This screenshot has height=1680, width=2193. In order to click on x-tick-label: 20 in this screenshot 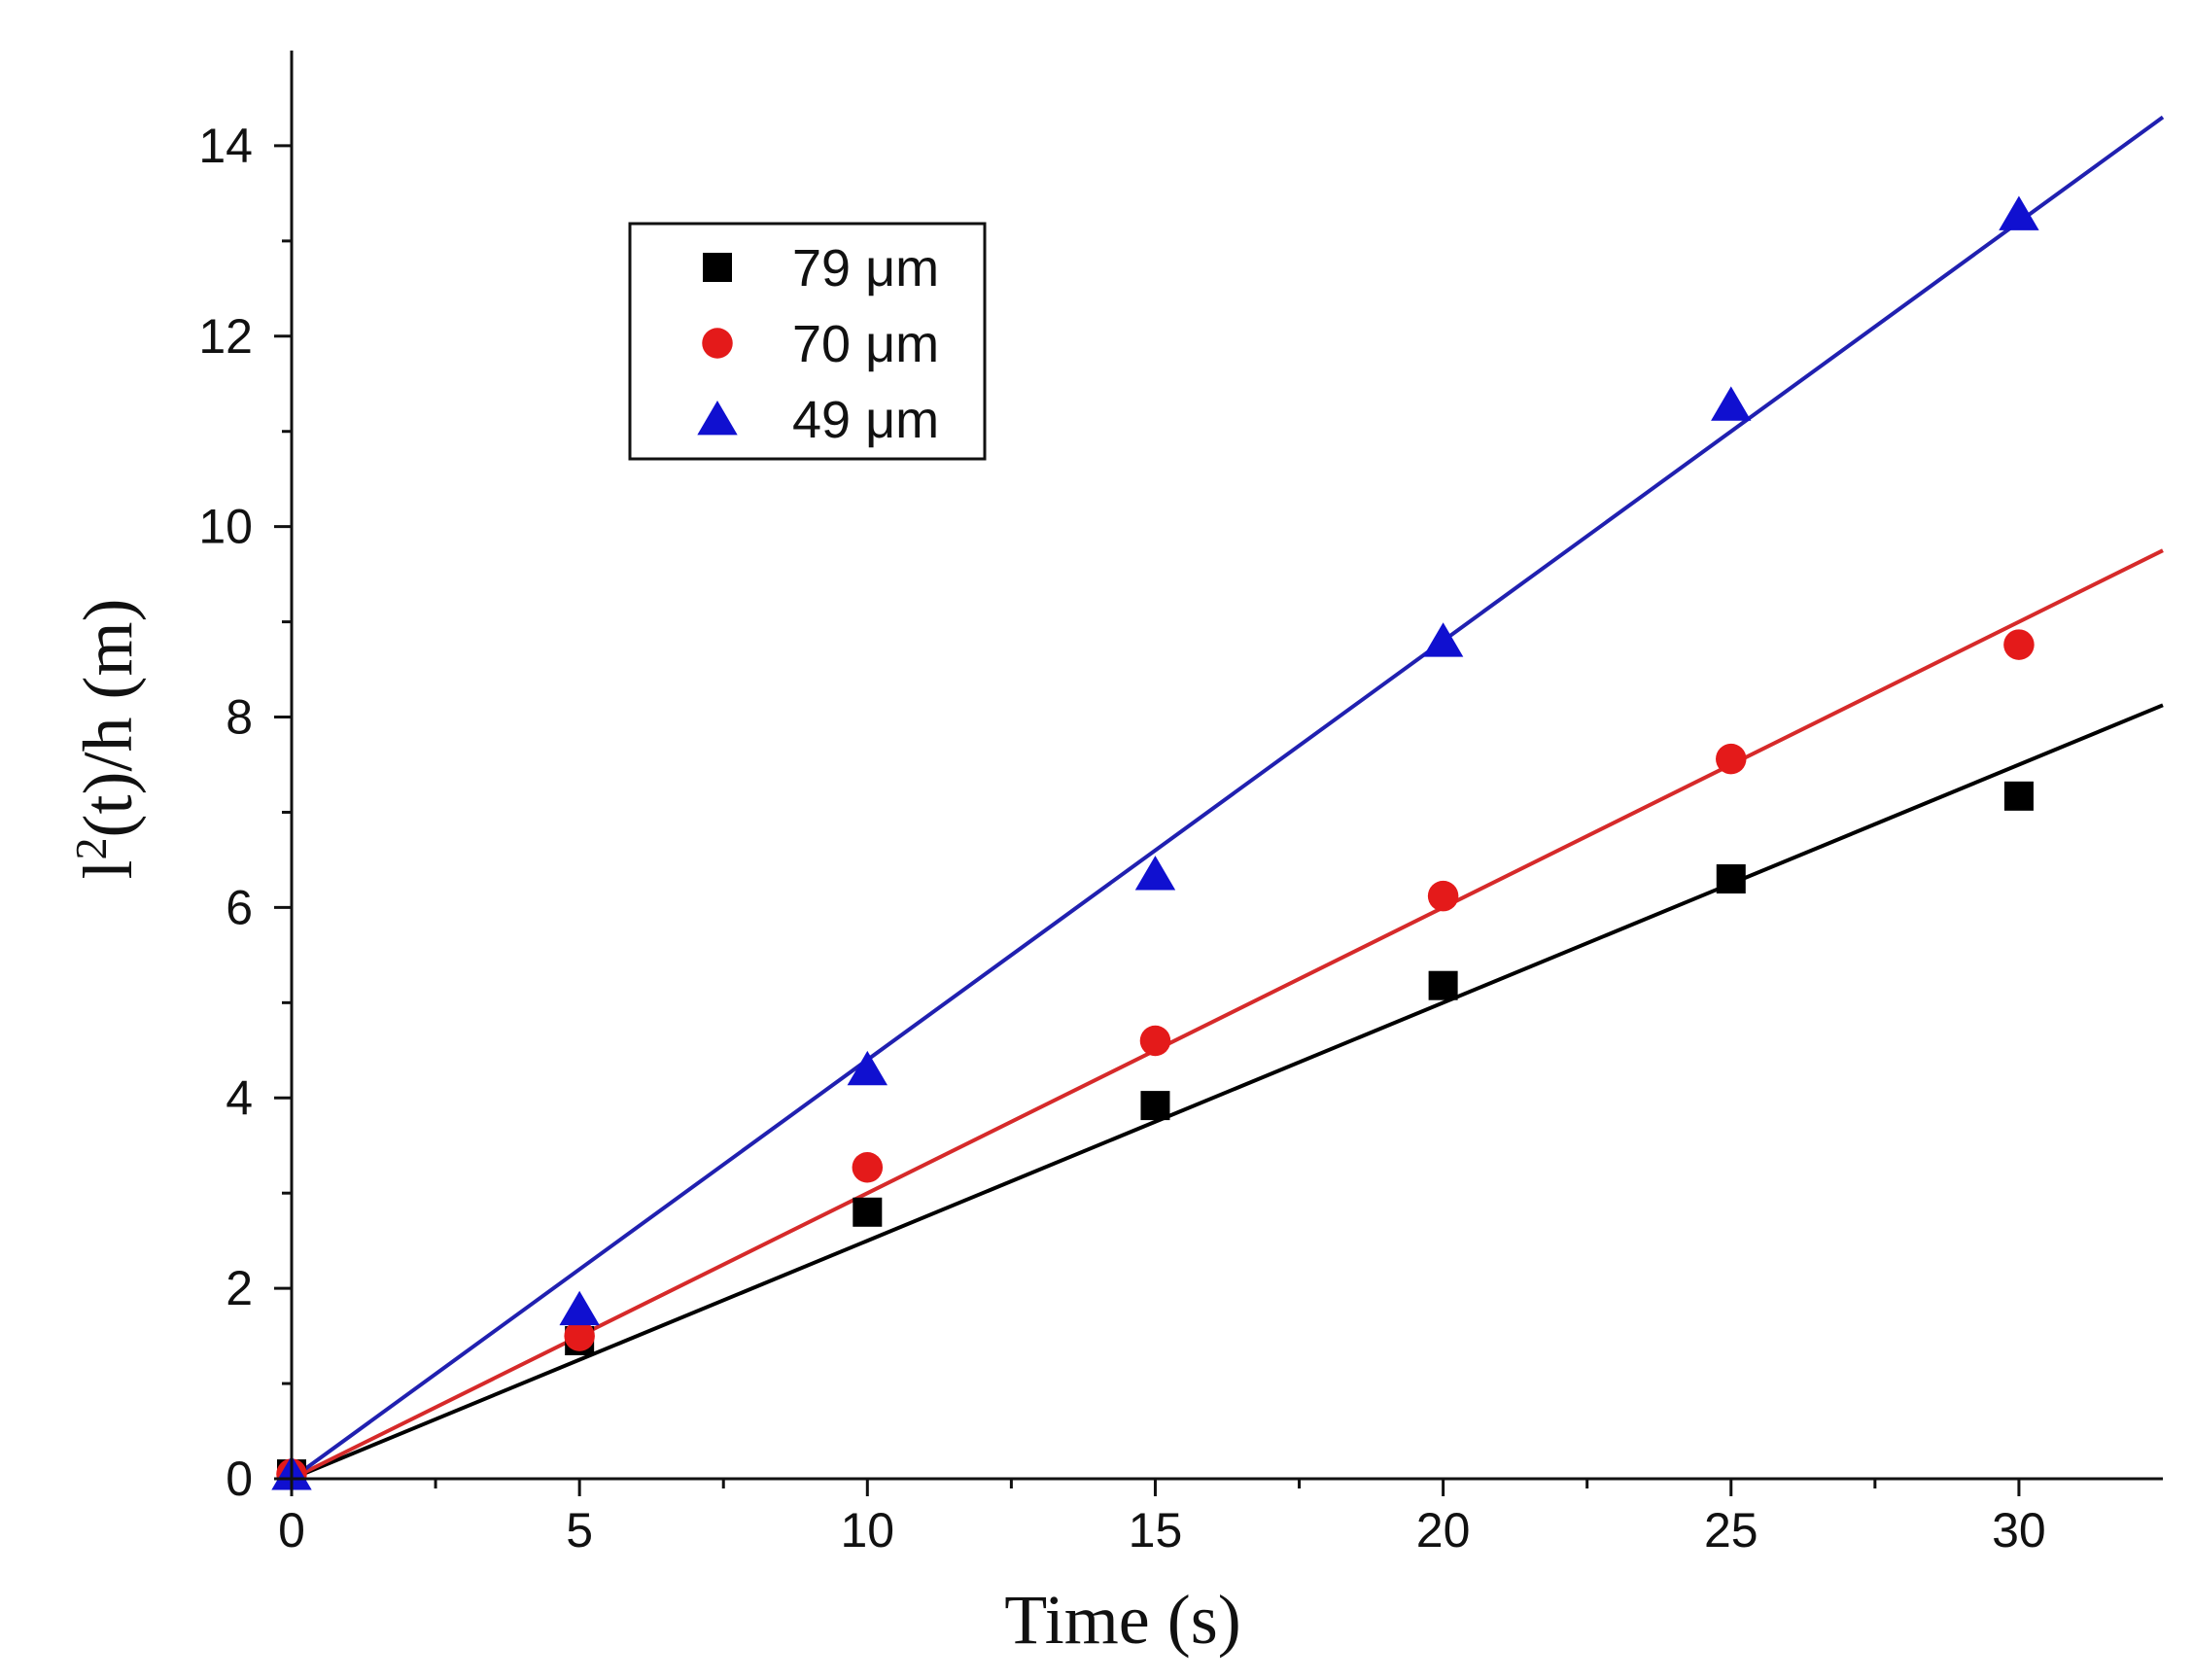, I will do `click(1443, 1530)`.